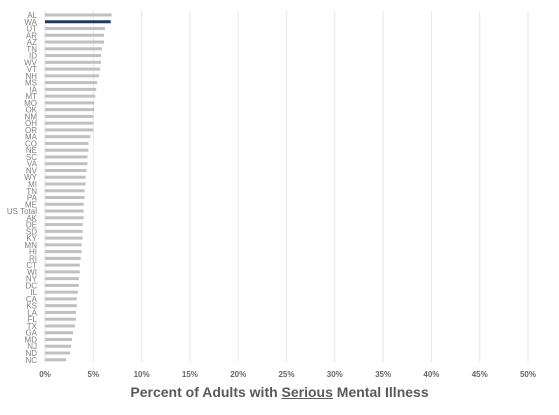  Describe the element at coordinates (31, 150) in the screenshot. I see `category-label: NE` at that location.